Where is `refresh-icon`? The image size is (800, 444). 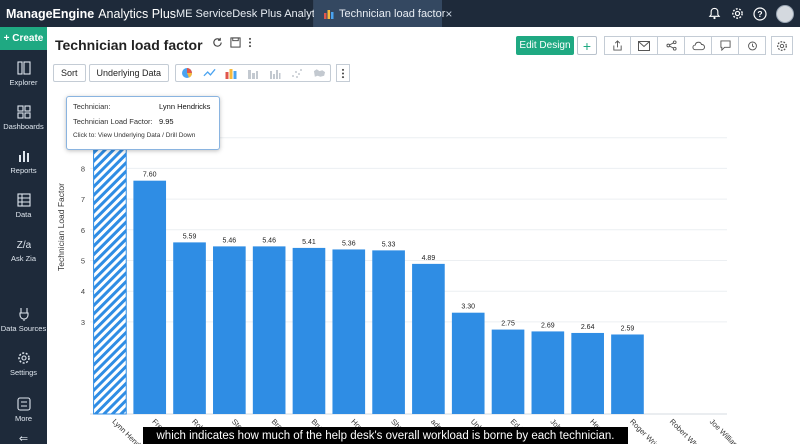
refresh-icon is located at coordinates (217, 44).